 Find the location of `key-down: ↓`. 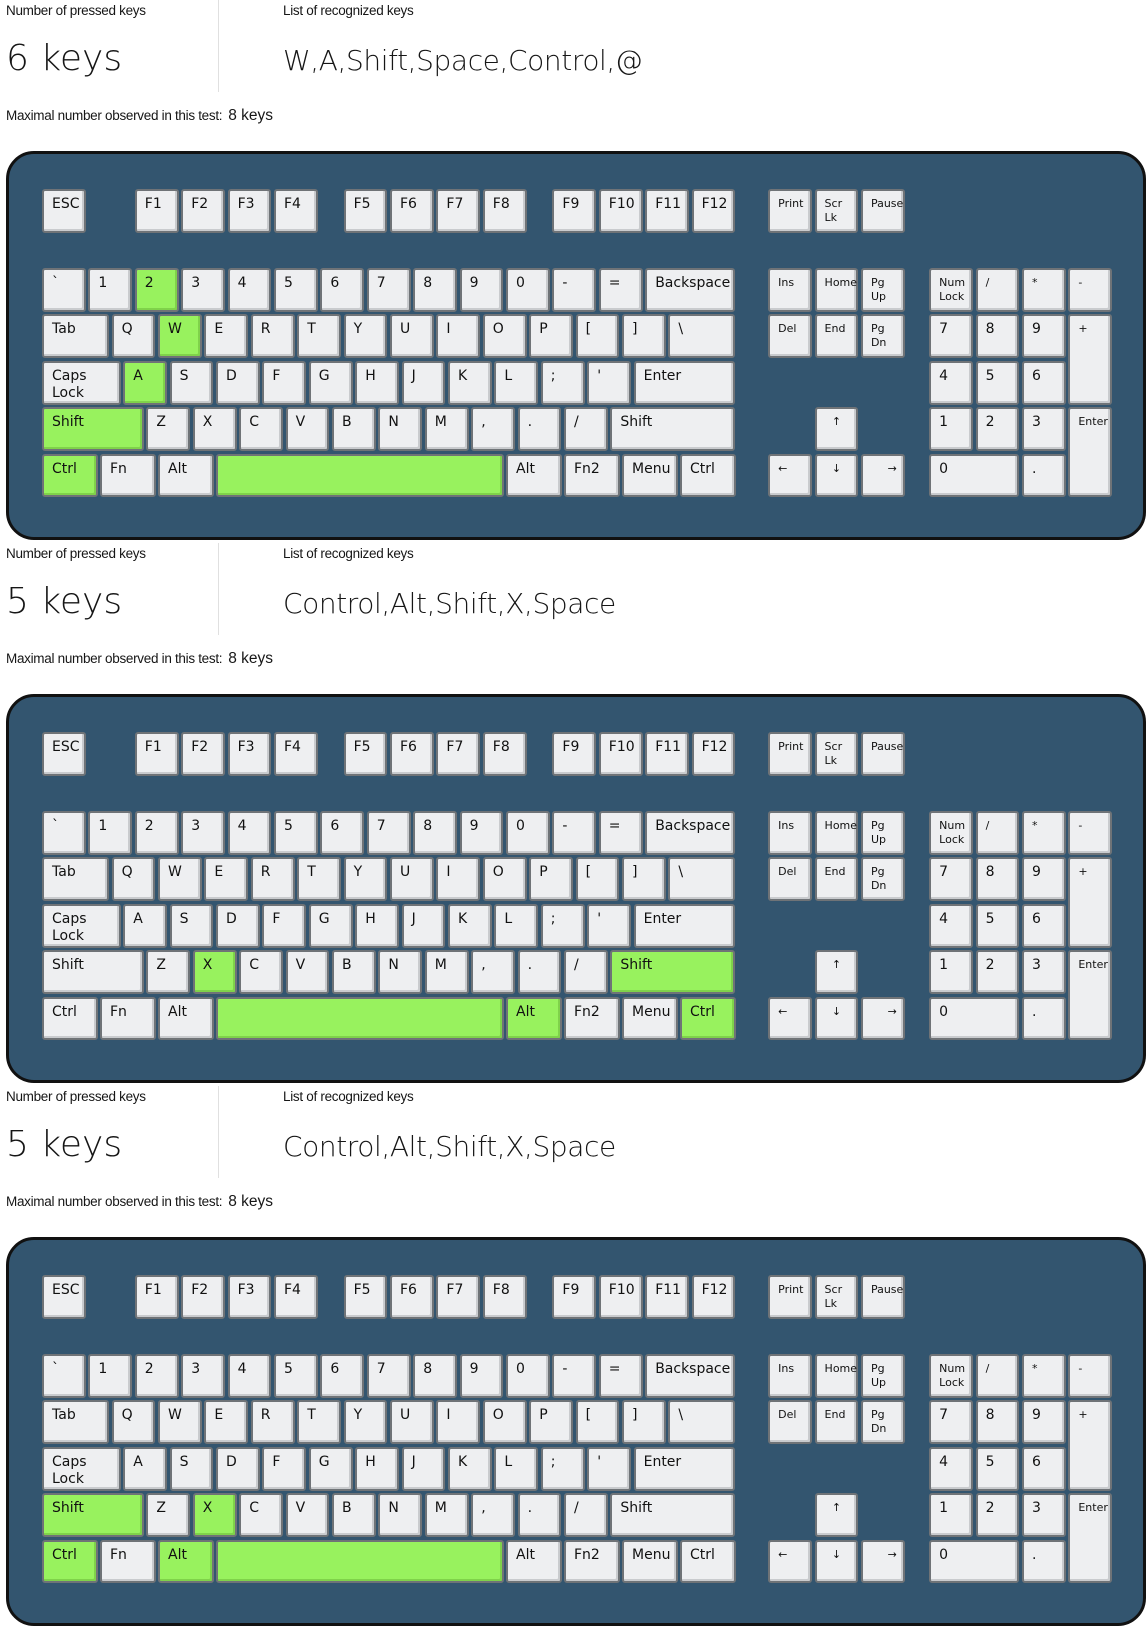

key-down: ↓ is located at coordinates (836, 1018).